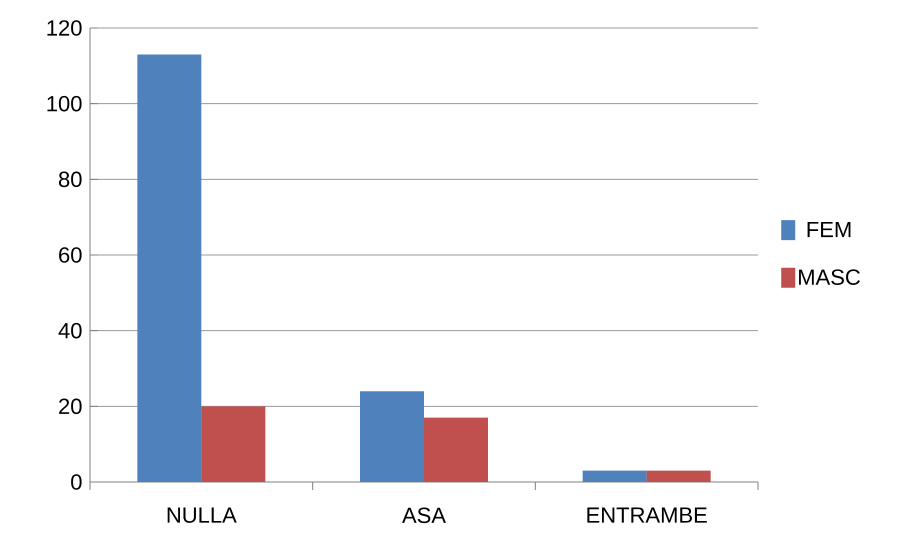  I want to click on x-tick-label: ASA, so click(424, 516).